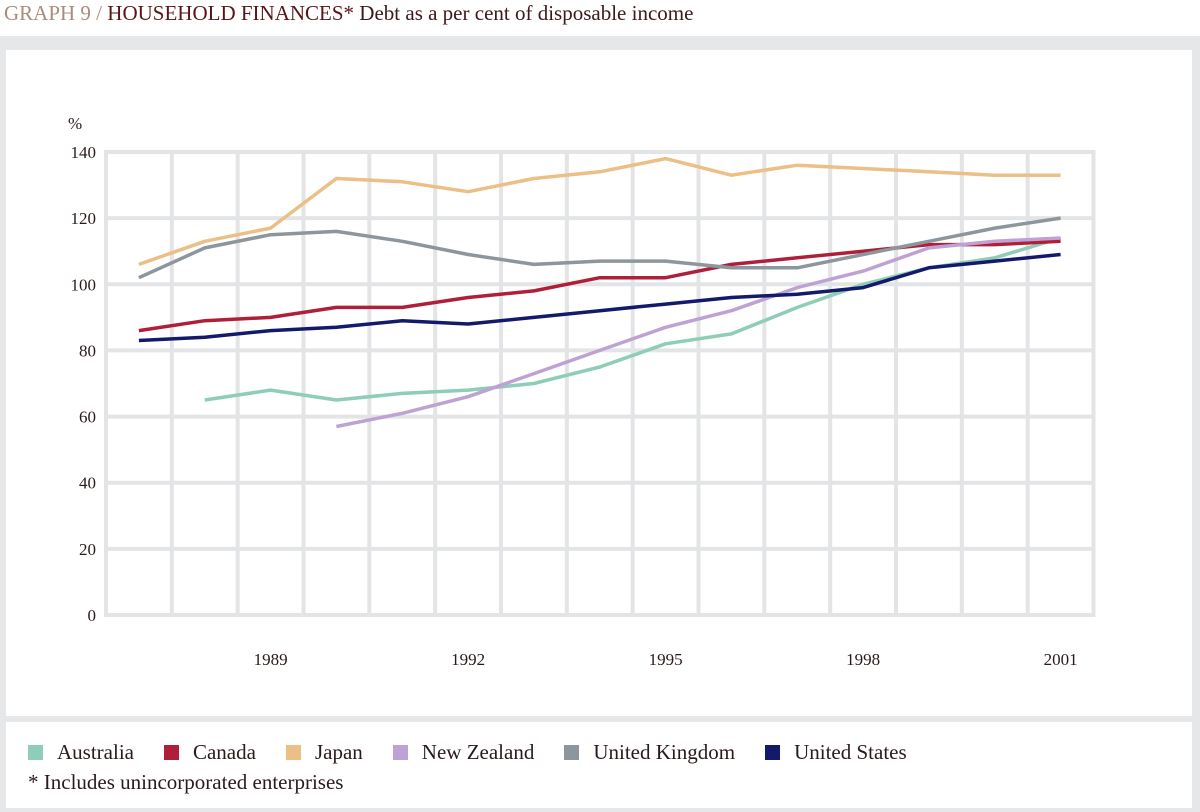 This screenshot has width=1200, height=812. Describe the element at coordinates (87, 350) in the screenshot. I see `y-tick-label: 80` at that location.